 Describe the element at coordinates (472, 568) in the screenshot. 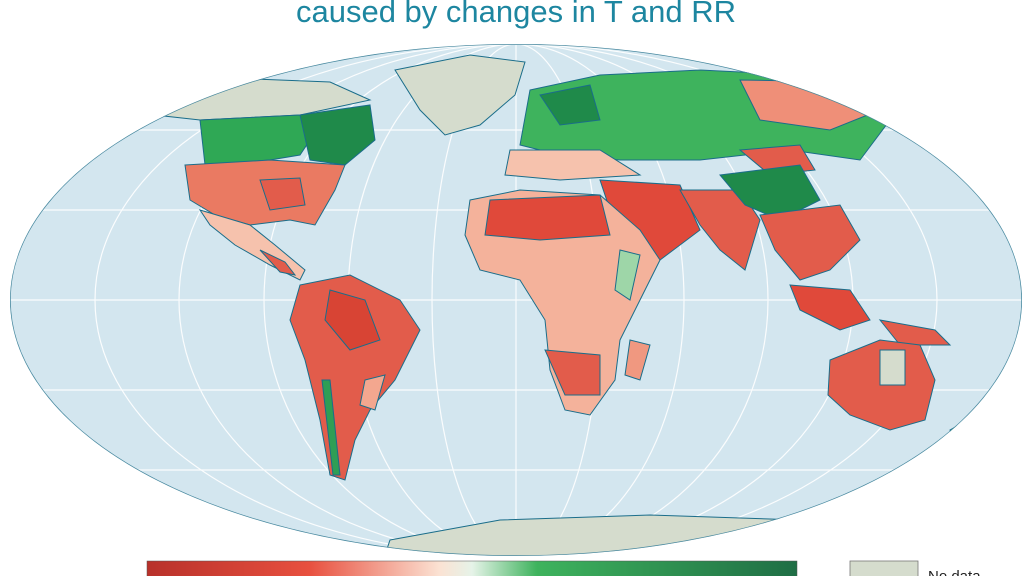

I see `color-scale` at that location.